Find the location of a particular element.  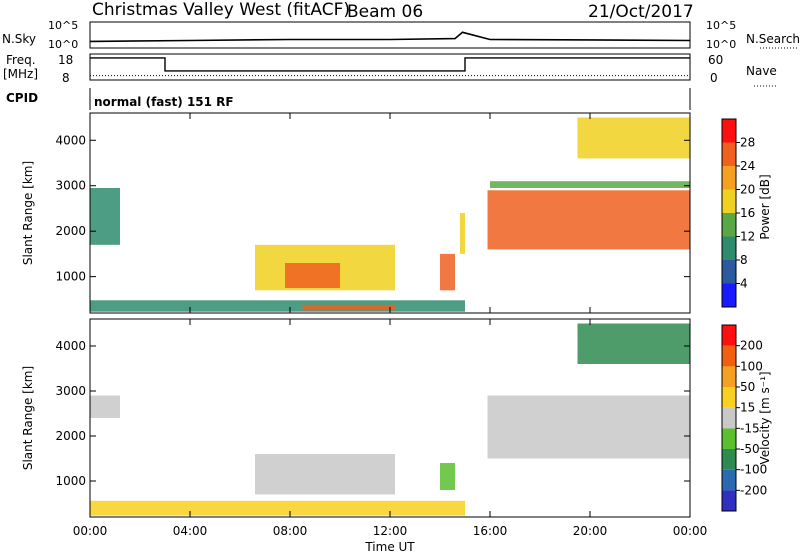

vel-cbar-tick-label-0: 200 is located at coordinates (751, 346).